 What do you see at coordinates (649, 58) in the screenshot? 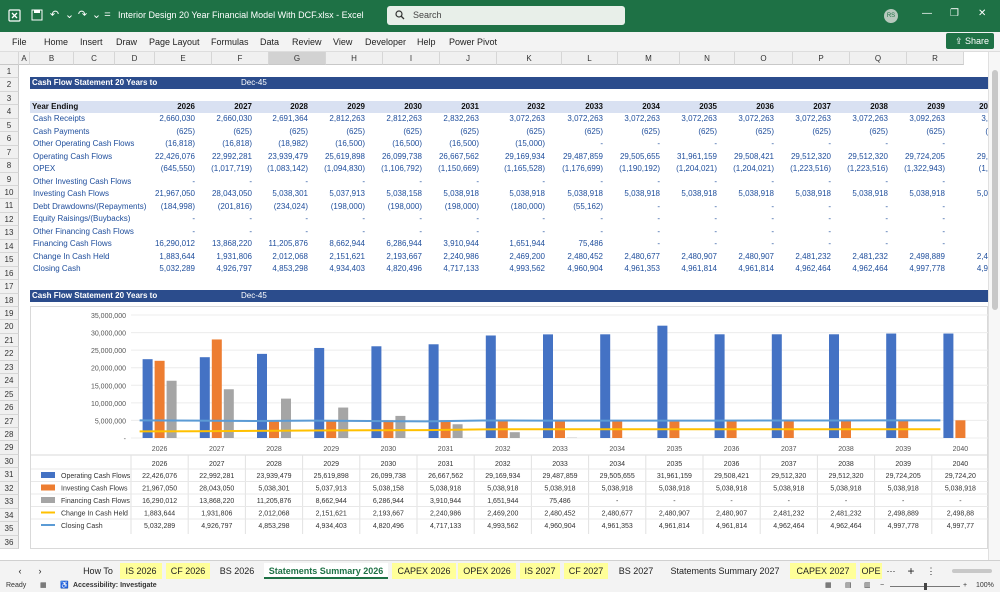
I see `column-header-M: M` at bounding box center [649, 58].